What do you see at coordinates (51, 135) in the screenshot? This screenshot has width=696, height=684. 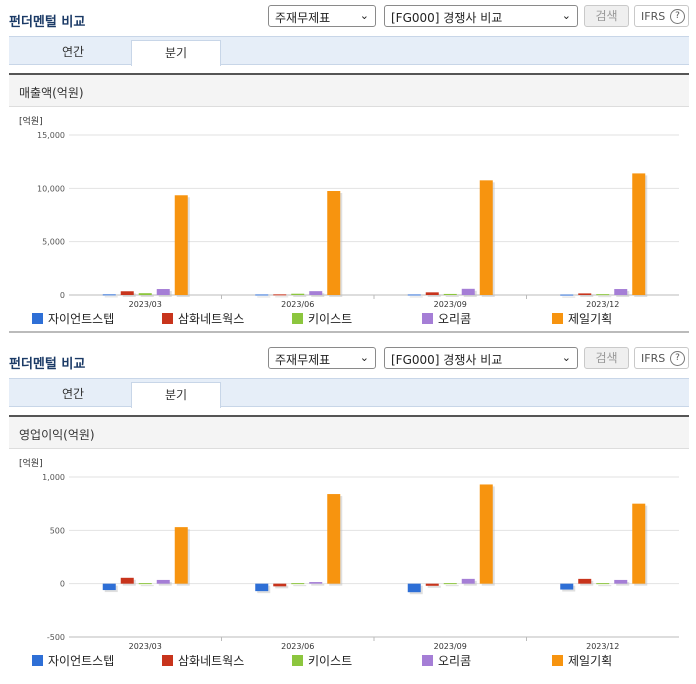 I see `y-tick-label: 15,000` at bounding box center [51, 135].